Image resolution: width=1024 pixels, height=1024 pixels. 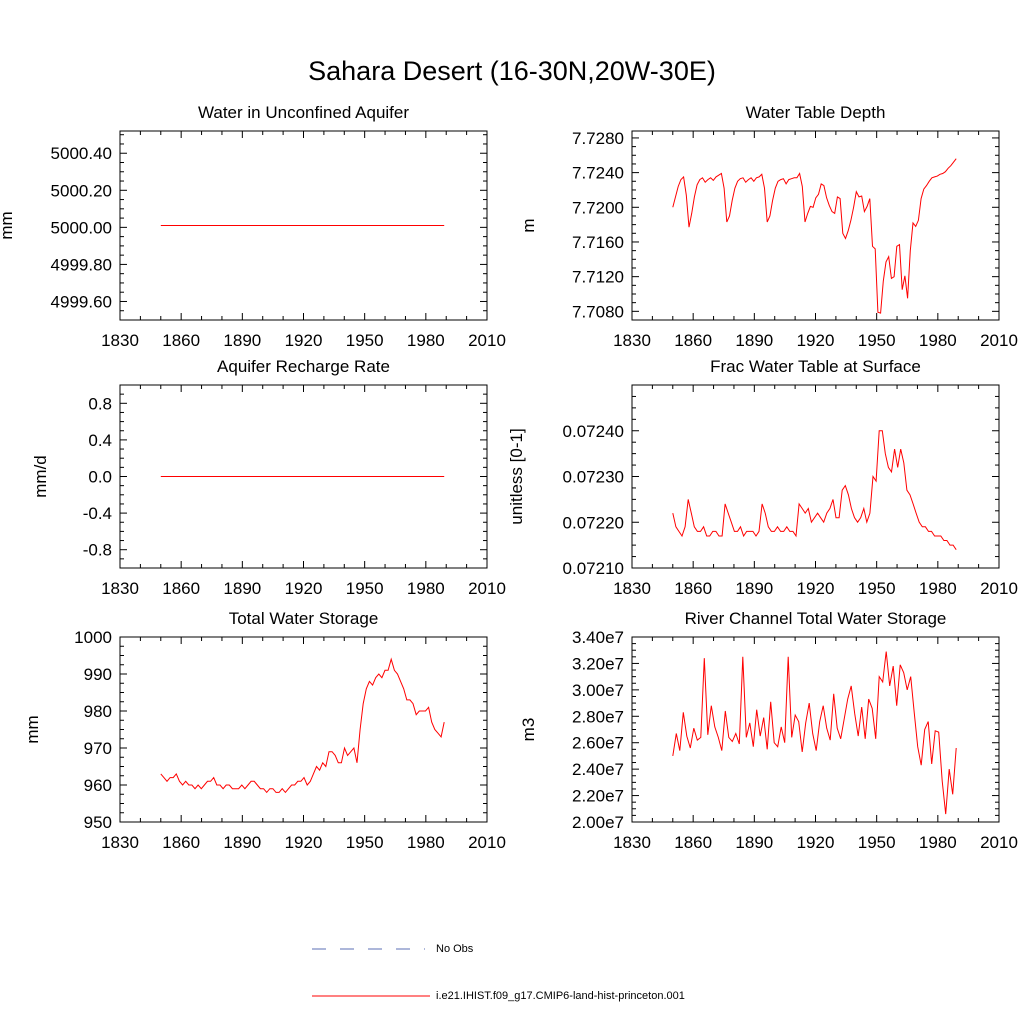 What do you see at coordinates (97, 550) in the screenshot?
I see `y-tick-label: -0.8` at bounding box center [97, 550].